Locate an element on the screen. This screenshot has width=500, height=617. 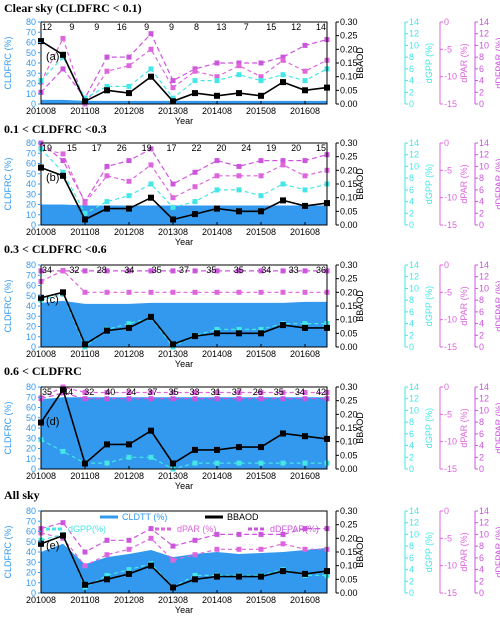
left-tick-label: 50 is located at coordinates (31, 174).